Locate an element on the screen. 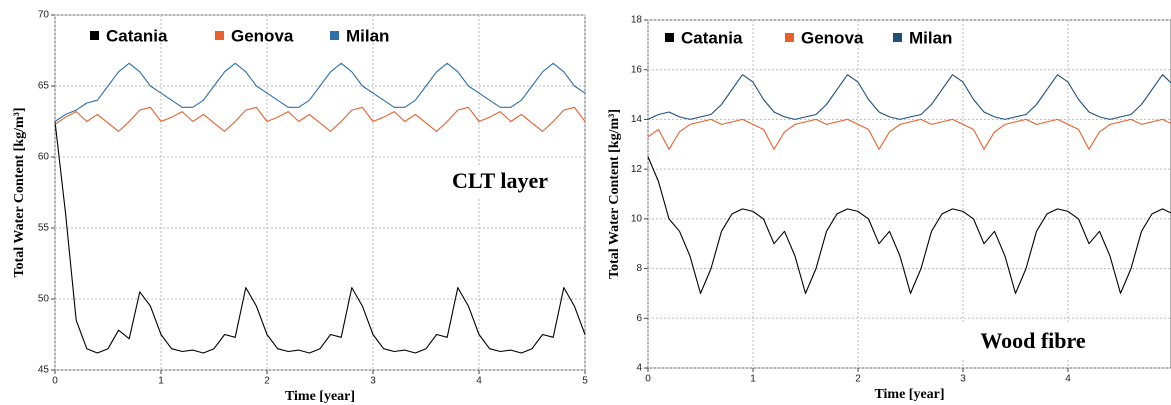 The width and height of the screenshot is (1171, 405). y-tick-label: 6 is located at coordinates (639, 318).